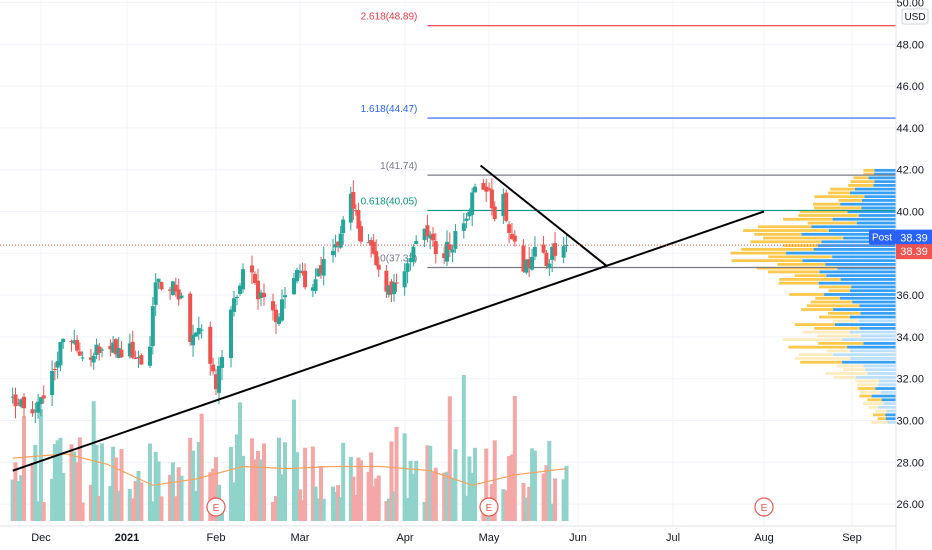 This screenshot has width=932, height=550. I want to click on resistance-trendline, so click(543, 215).